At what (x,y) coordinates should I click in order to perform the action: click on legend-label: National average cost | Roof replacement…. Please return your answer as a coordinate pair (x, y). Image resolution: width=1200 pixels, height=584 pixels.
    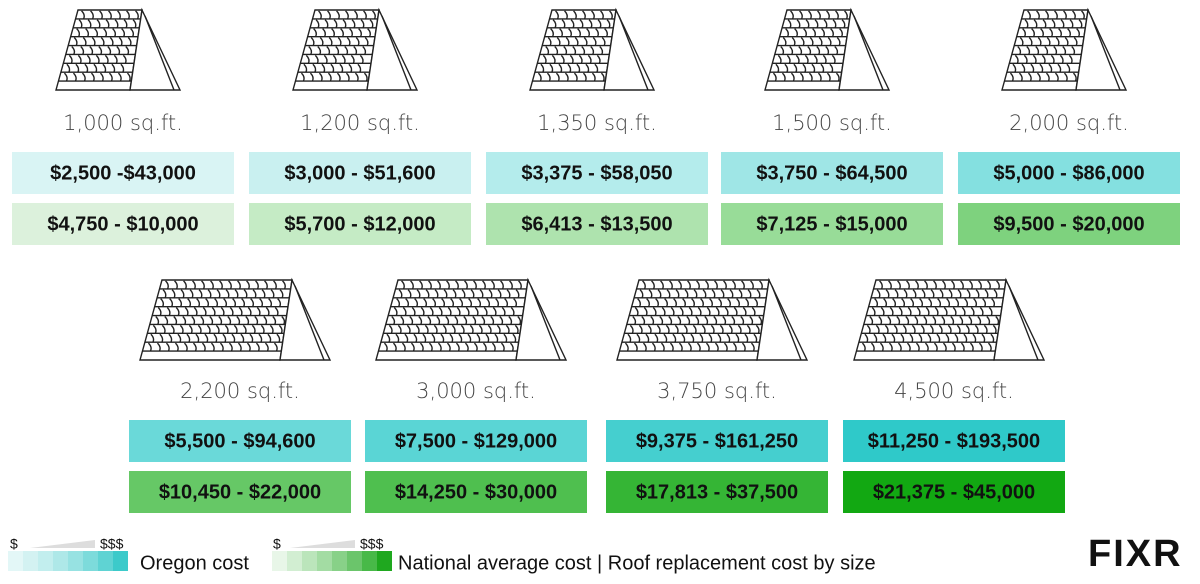
    Looking at the image, I should click on (637, 563).